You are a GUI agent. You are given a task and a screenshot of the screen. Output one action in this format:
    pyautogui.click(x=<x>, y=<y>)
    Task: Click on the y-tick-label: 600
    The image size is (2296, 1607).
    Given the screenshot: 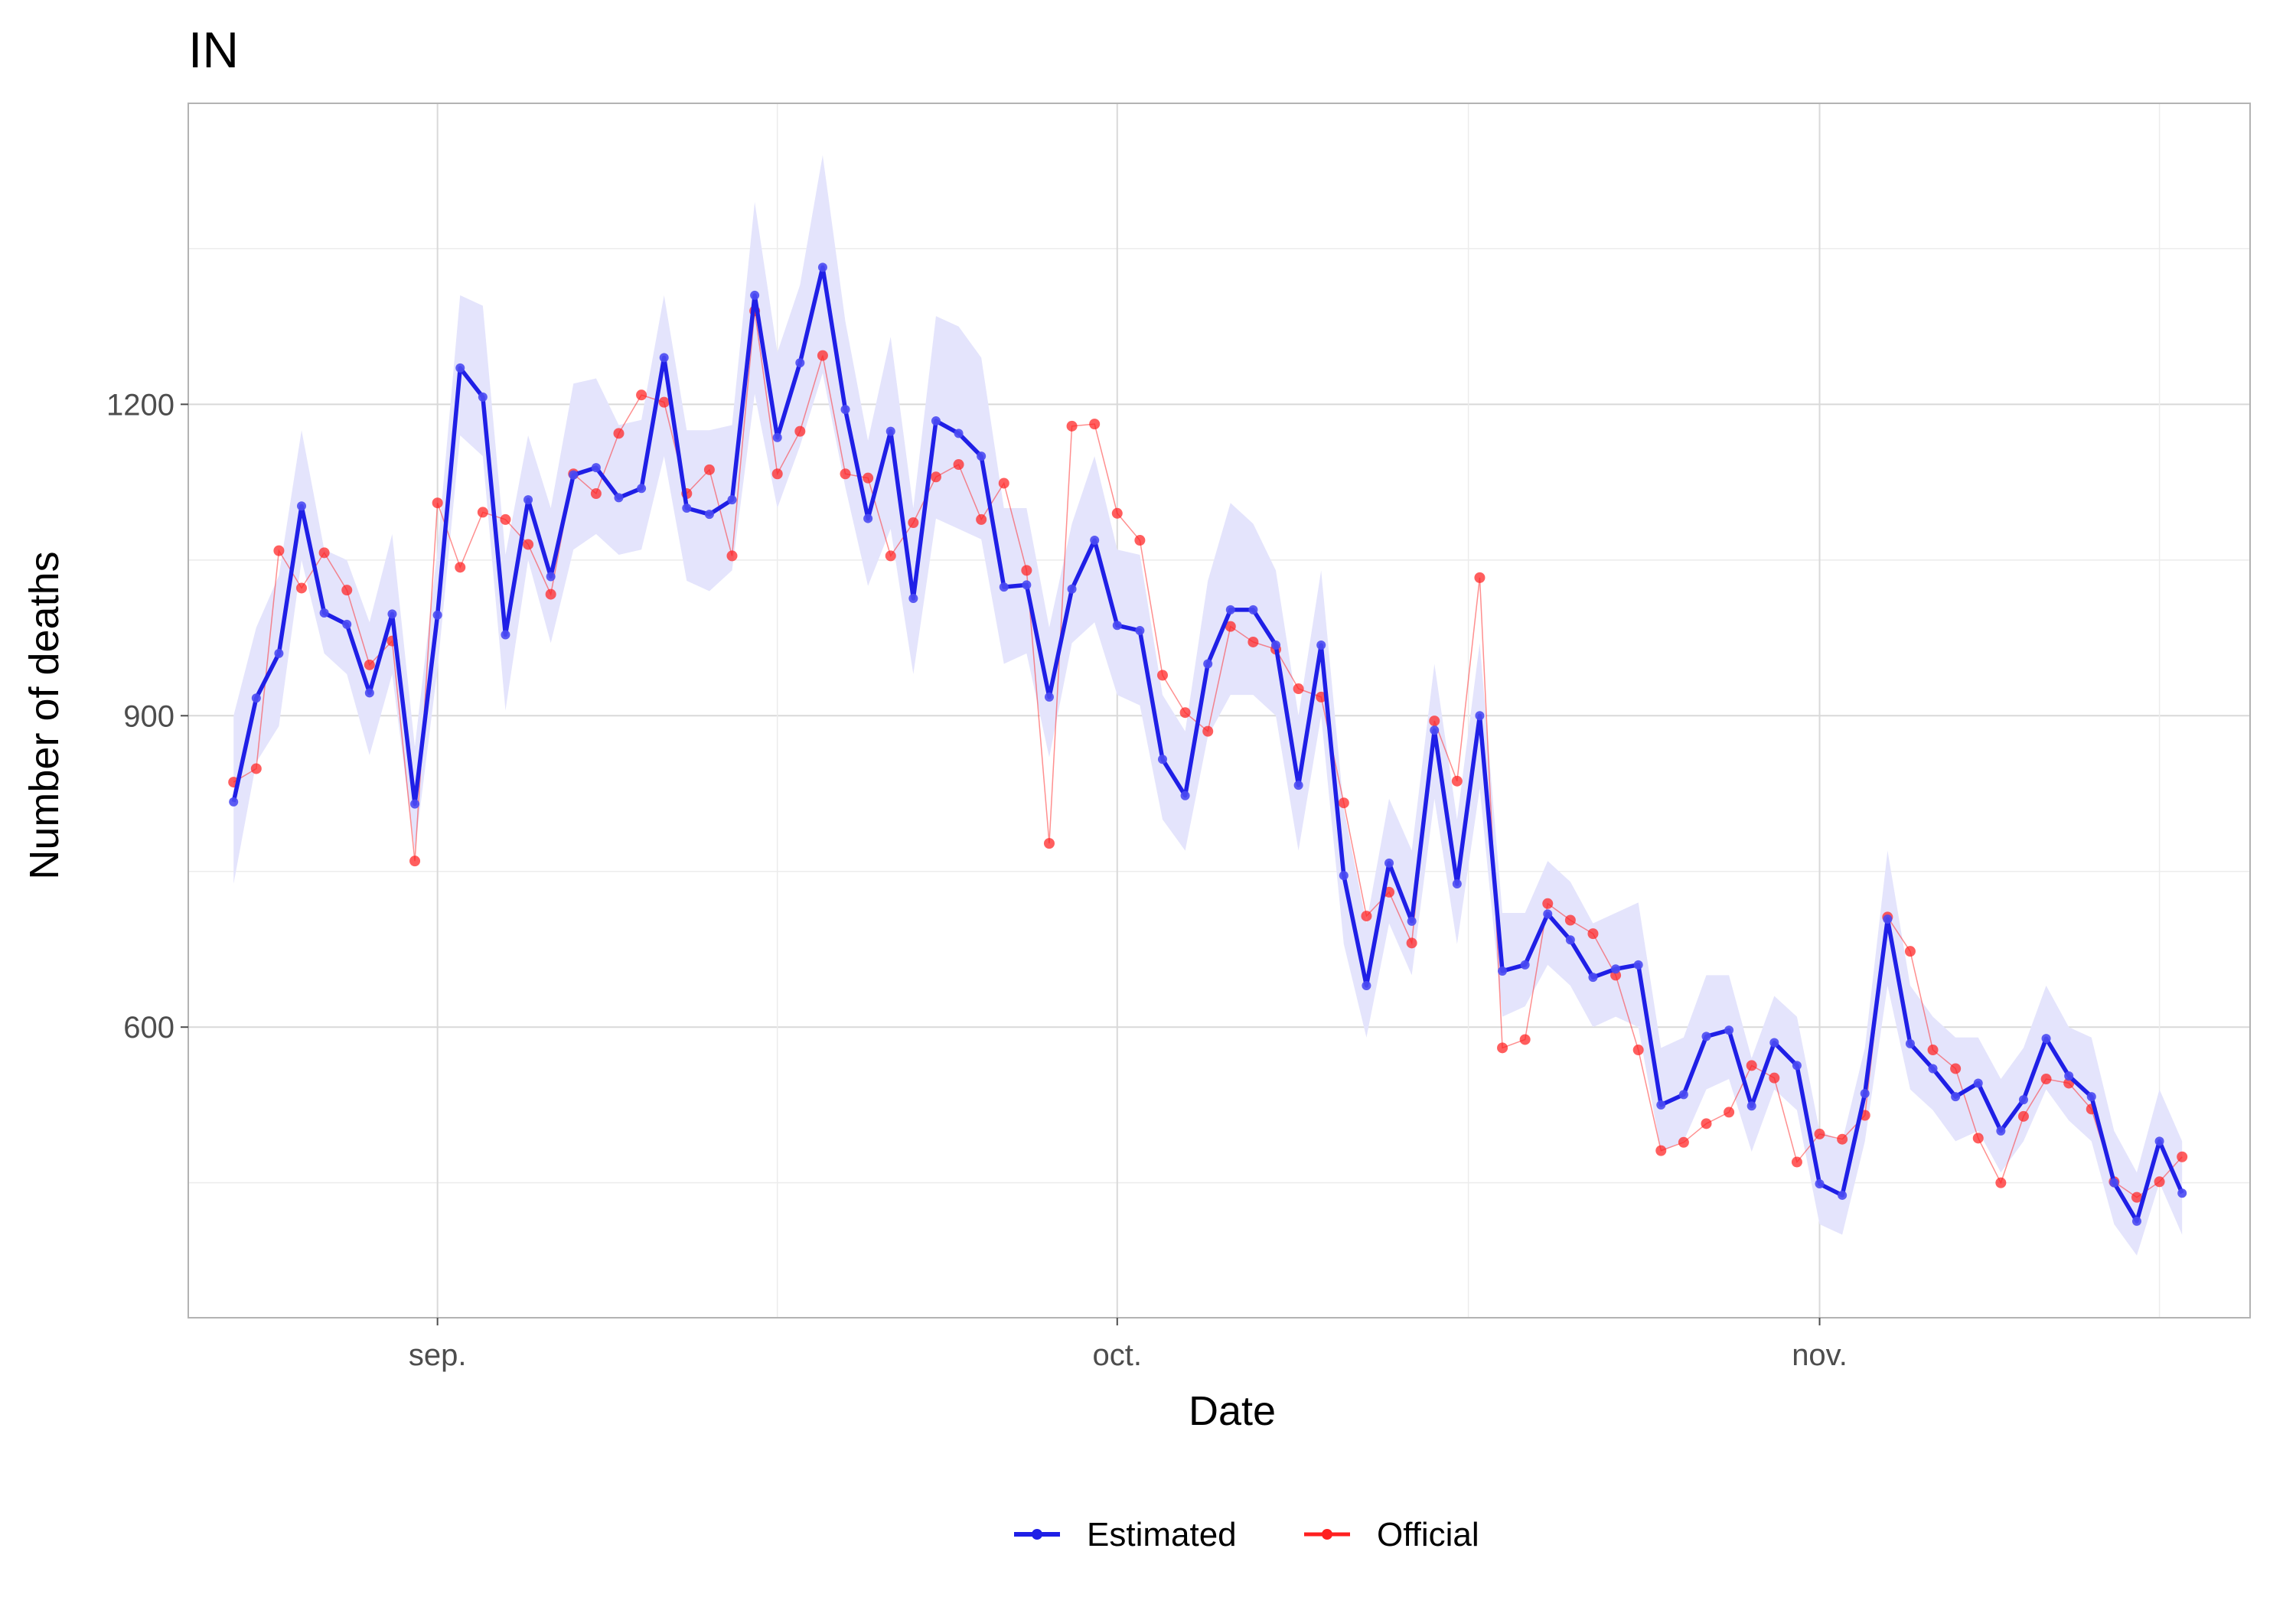 What is the action you would take?
    pyautogui.click(x=148, y=1028)
    